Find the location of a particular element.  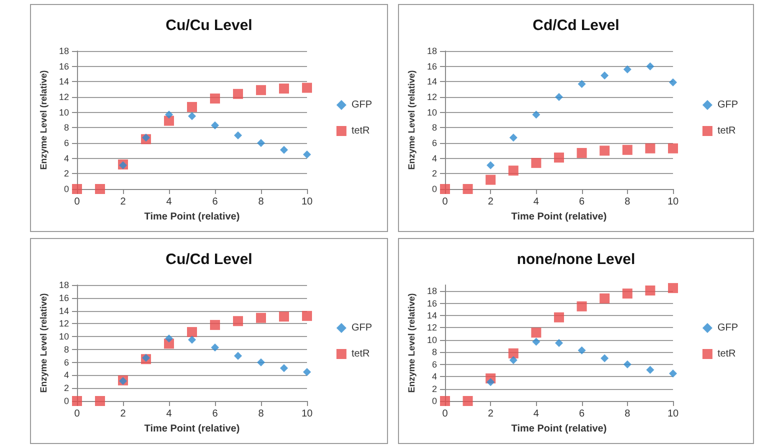

chart-title: none/none Level is located at coordinates (576, 259).